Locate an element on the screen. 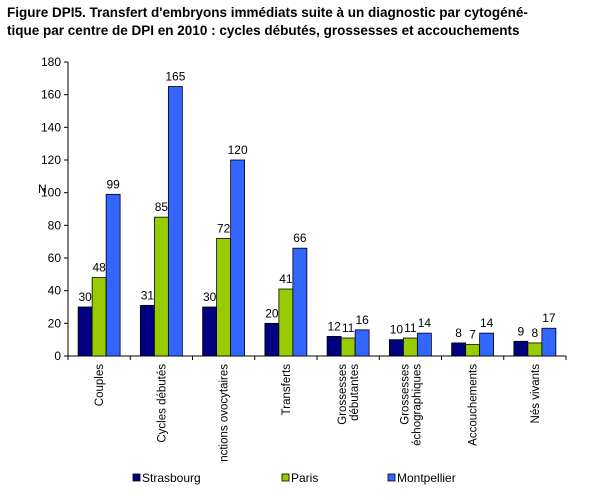 The height and width of the screenshot is (500, 590). category-label-line: nctions ovocytaires is located at coordinates (225, 413).